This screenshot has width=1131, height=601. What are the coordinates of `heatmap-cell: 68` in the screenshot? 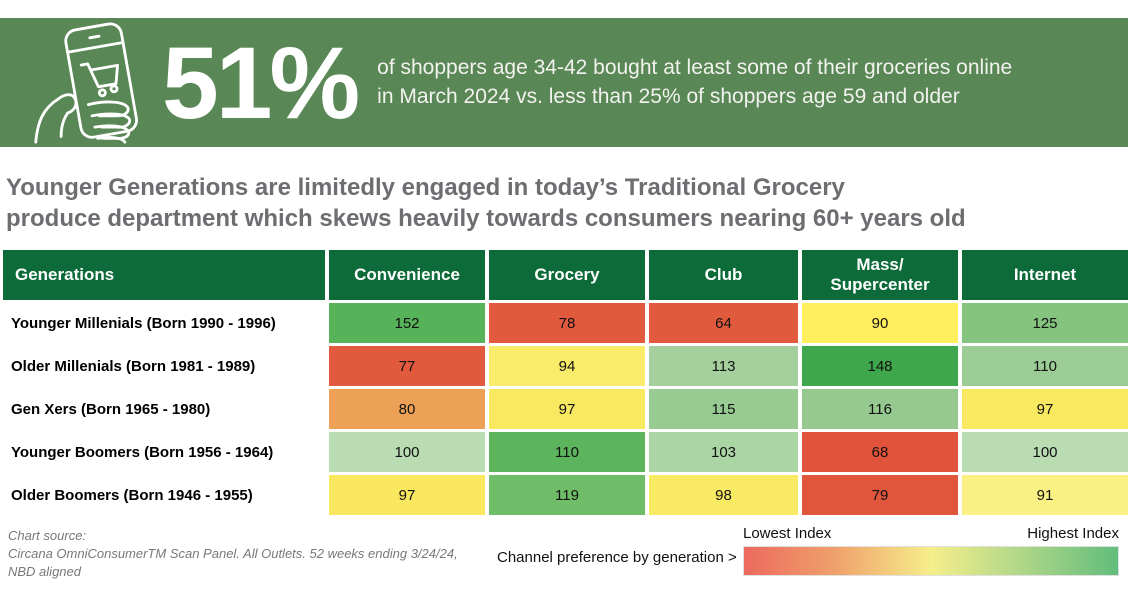 It's located at (880, 452).